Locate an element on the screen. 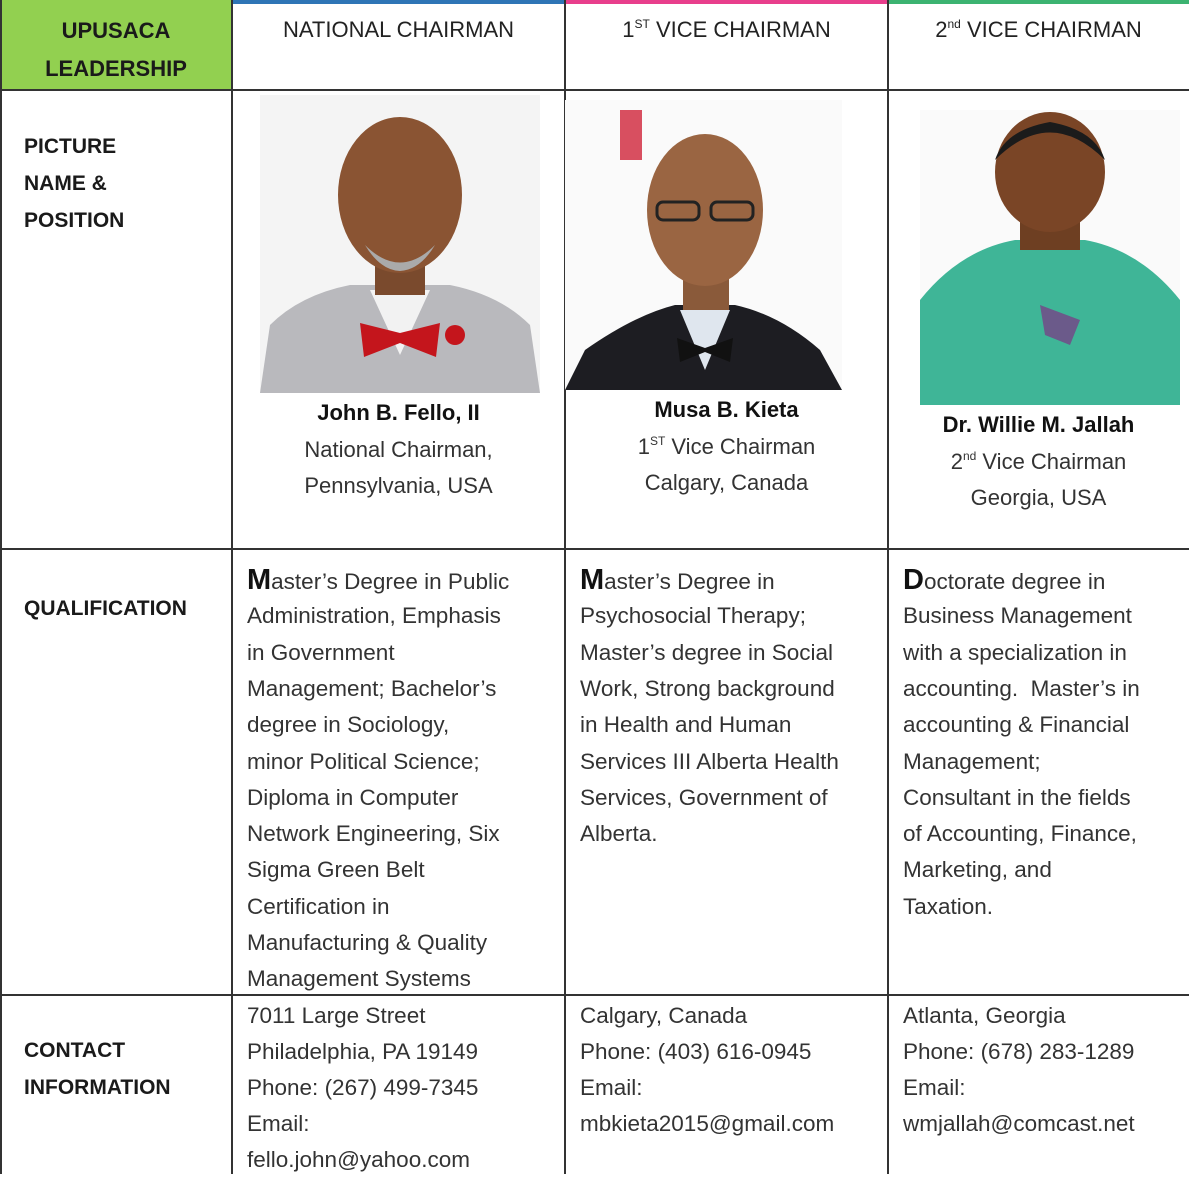 The height and width of the screenshot is (1178, 1189). accent-green is located at coordinates (1038, 2).